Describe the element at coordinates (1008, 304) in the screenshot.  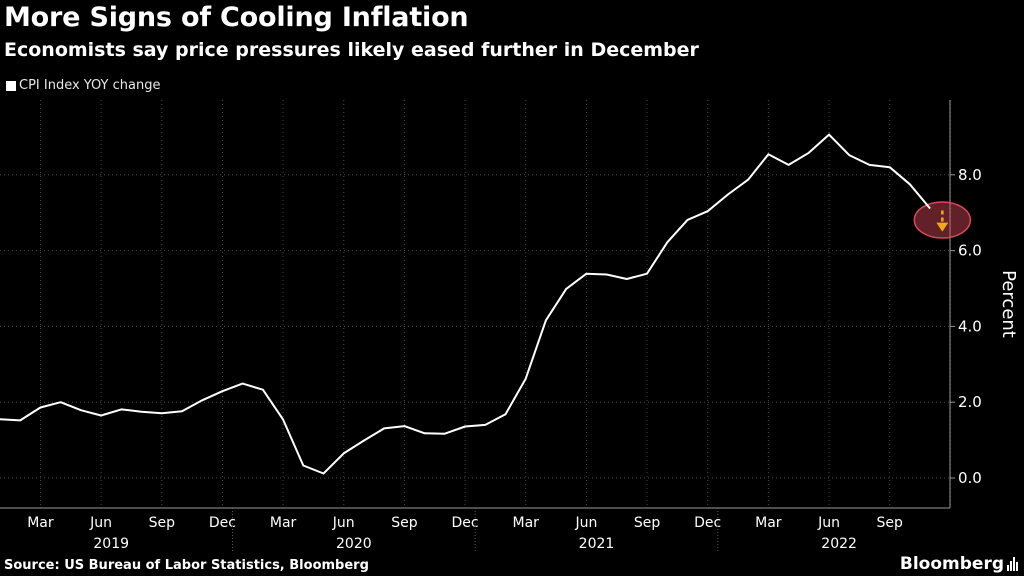
I see `y-axis-label: Percent` at that location.